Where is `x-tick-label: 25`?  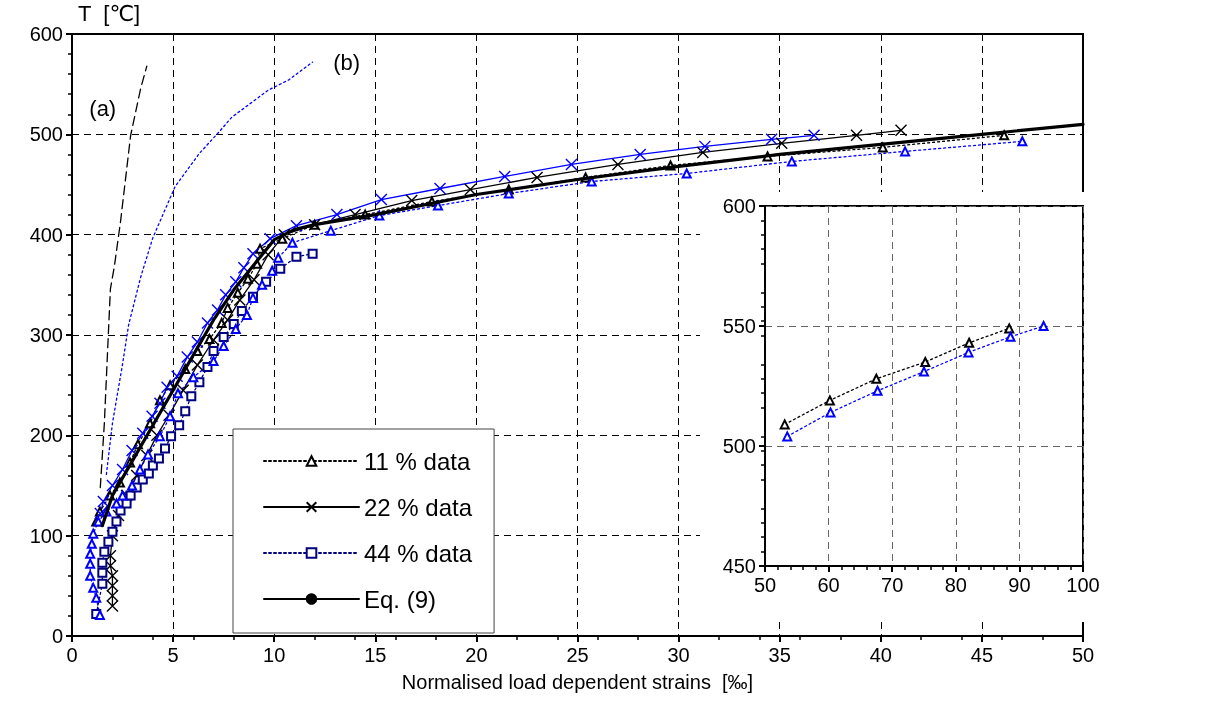 x-tick-label: 25 is located at coordinates (577, 655).